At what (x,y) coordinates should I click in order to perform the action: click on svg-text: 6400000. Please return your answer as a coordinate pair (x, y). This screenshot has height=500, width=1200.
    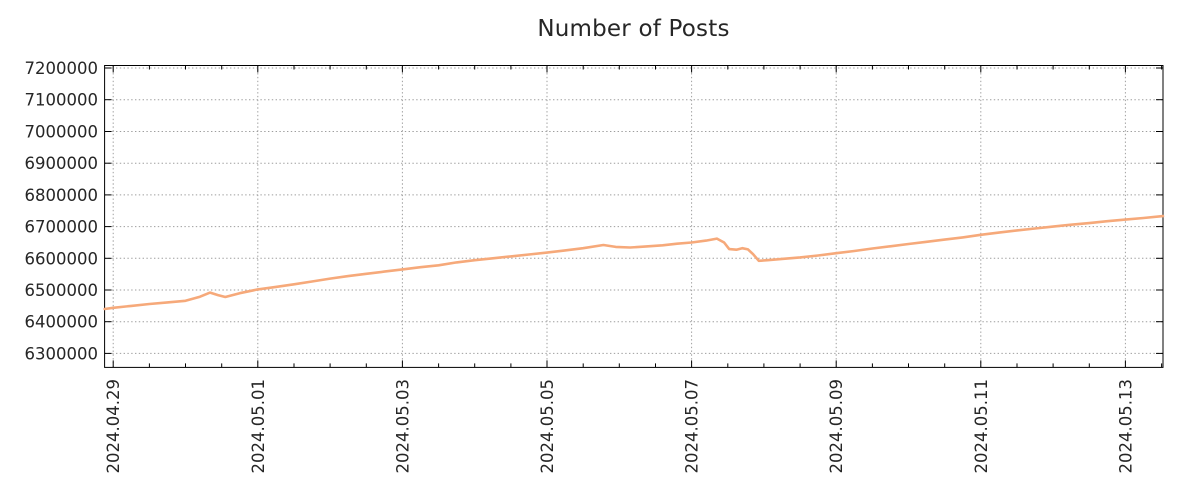
    Looking at the image, I should click on (62, 322).